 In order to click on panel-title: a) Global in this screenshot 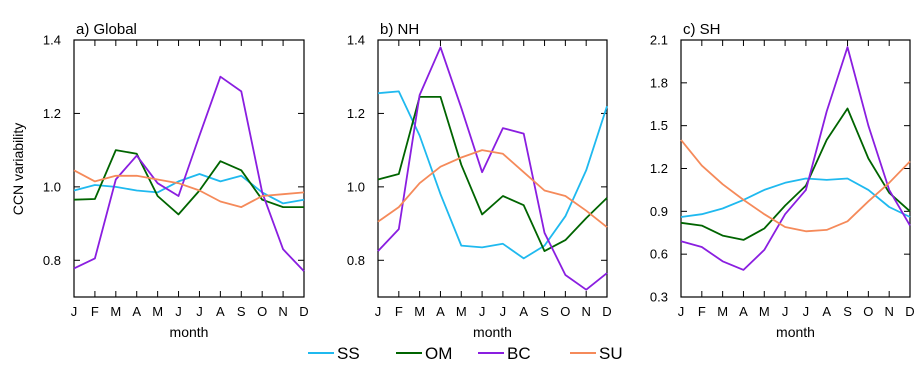, I will do `click(106, 29)`.